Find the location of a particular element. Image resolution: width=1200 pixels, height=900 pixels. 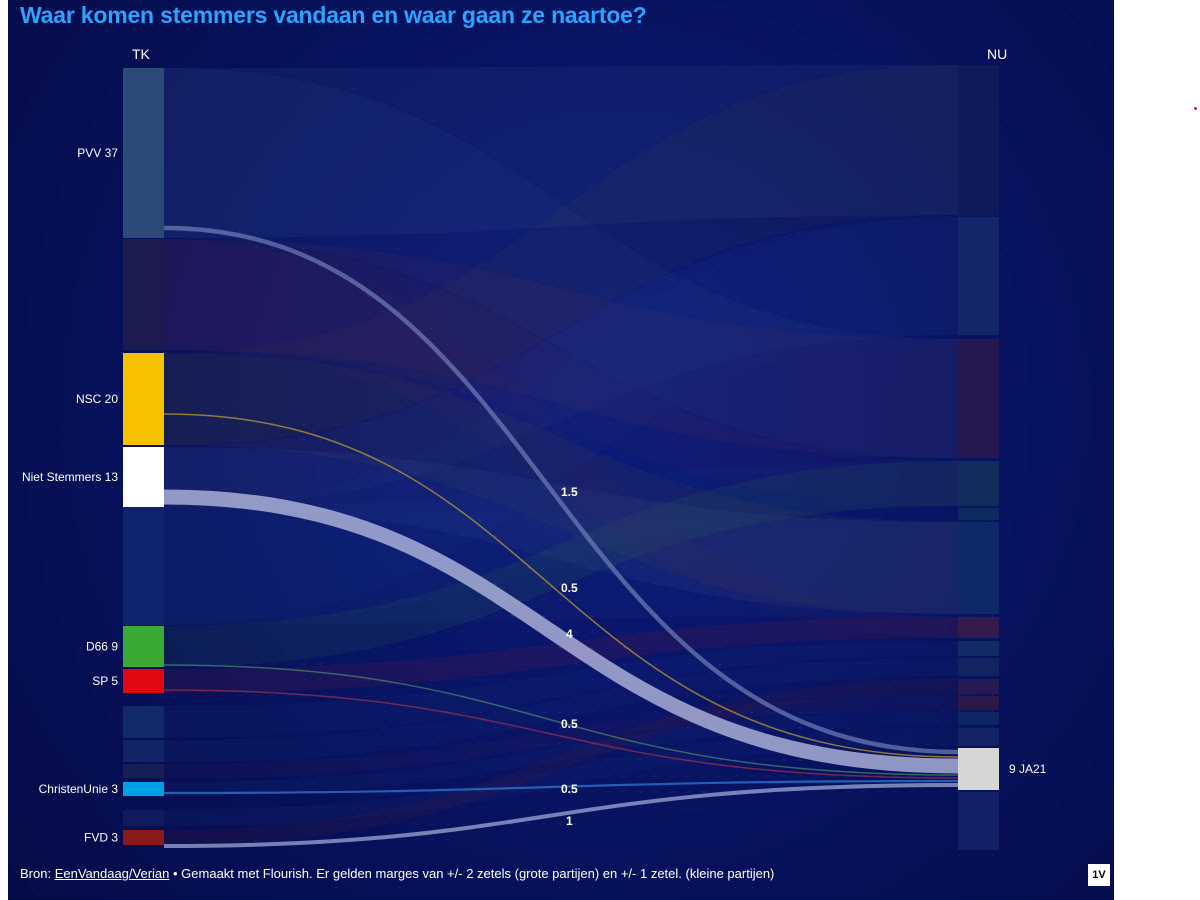

source-label-d66-9: D66 9 is located at coordinates (102, 647).